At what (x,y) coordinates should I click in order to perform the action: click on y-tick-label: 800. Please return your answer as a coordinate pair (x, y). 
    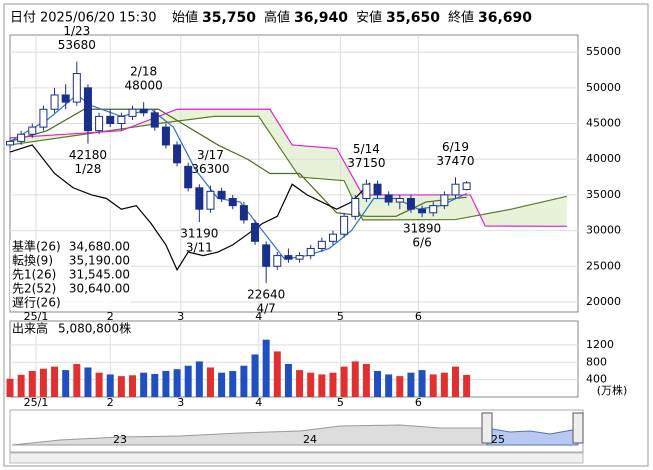
    Looking at the image, I should click on (596, 361).